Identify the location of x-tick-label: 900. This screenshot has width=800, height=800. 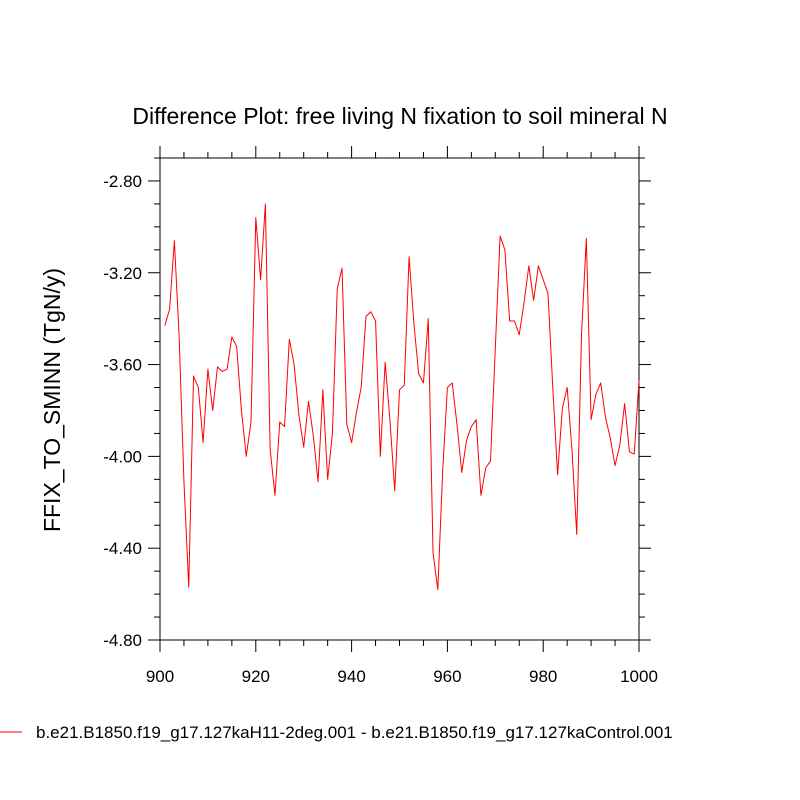
(160, 676).